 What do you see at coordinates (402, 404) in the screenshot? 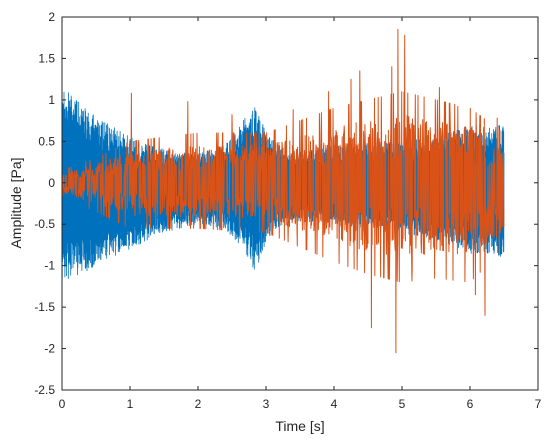
I see `x-tick-label: 5` at bounding box center [402, 404].